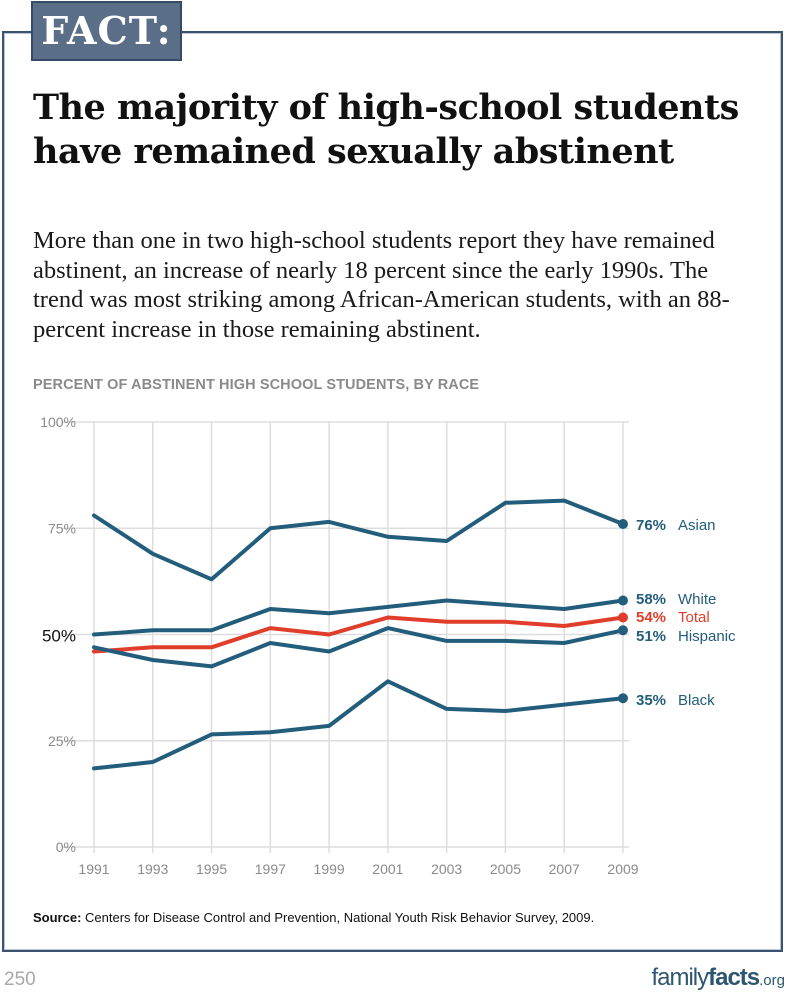 This screenshot has height=996, width=789. What do you see at coordinates (651, 599) in the screenshot?
I see `series-end-value: 58%` at bounding box center [651, 599].